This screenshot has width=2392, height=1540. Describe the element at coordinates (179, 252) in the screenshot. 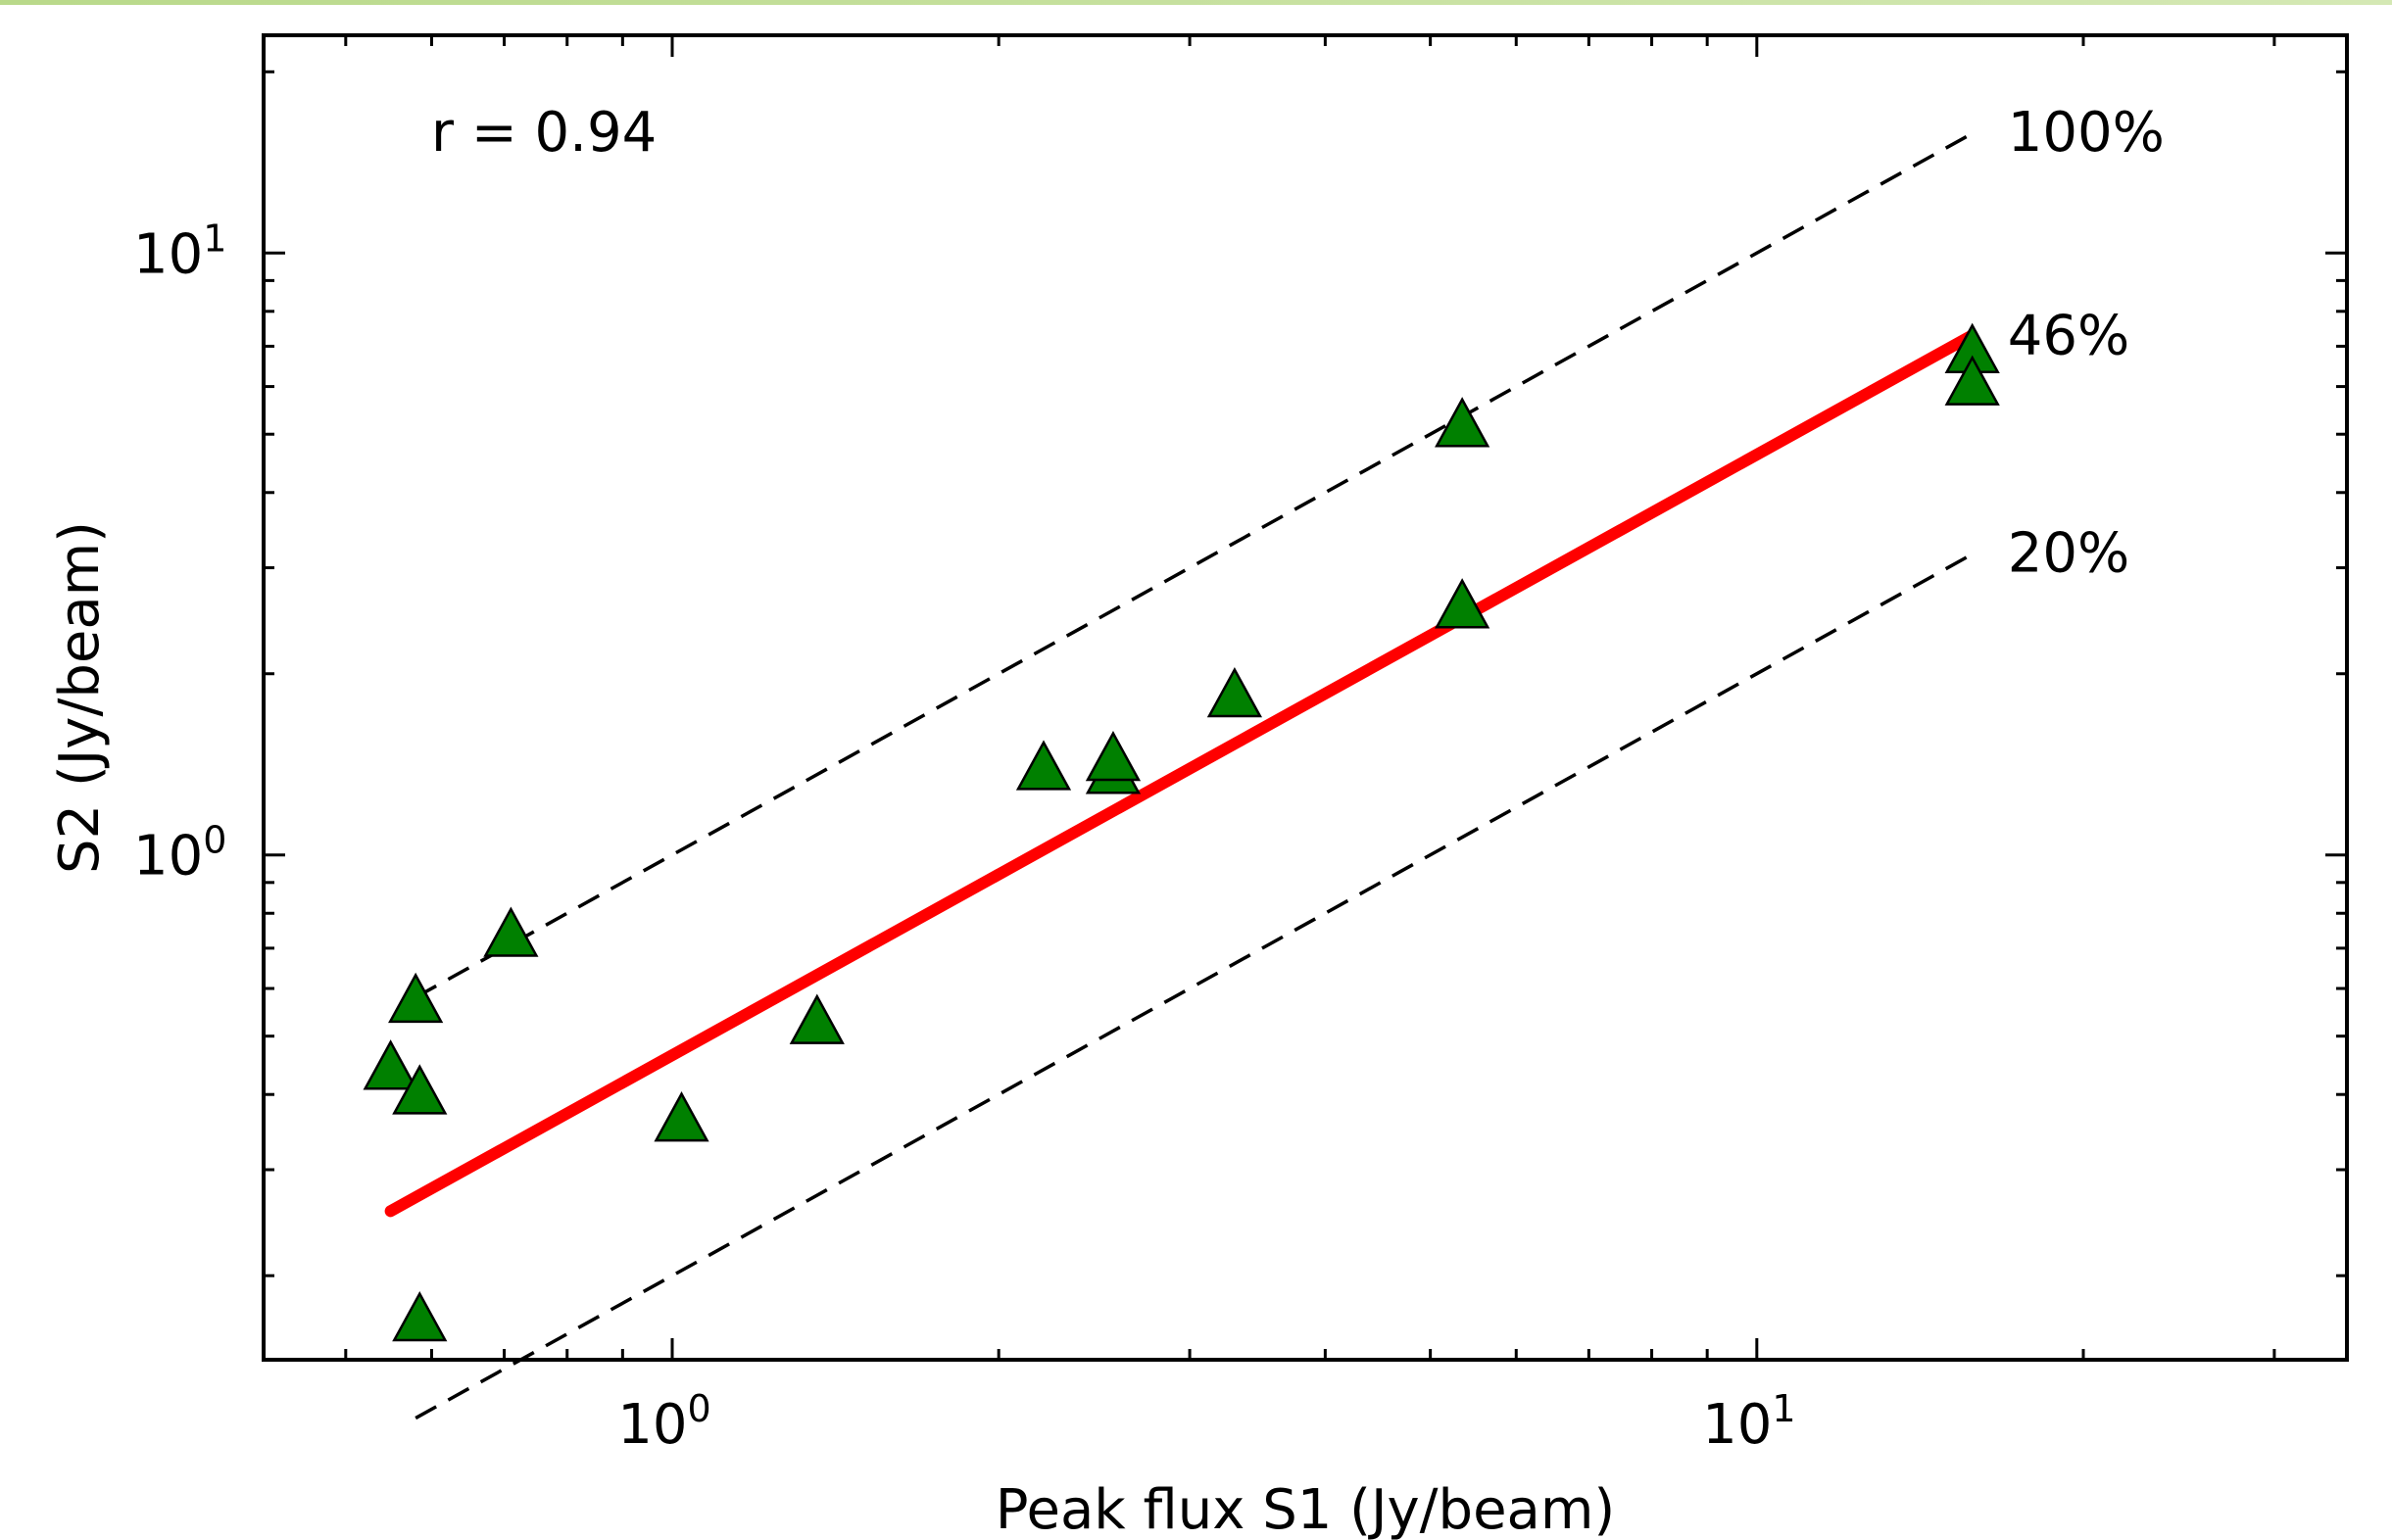

I see `y-tick-label-2: 101` at that location.